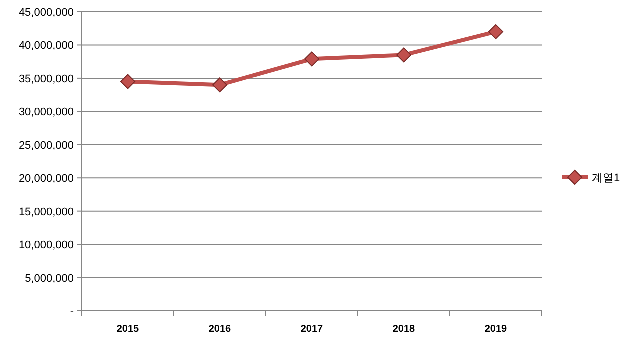 The height and width of the screenshot is (343, 633). Describe the element at coordinates (46, 212) in the screenshot. I see `y-tick-label: 15,000,000` at that location.